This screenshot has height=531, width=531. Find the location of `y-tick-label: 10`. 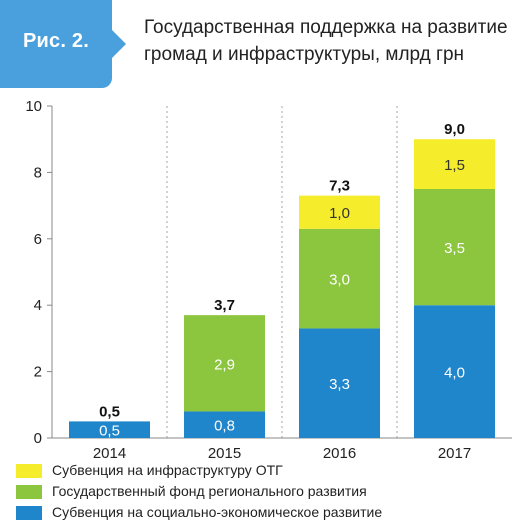

y-tick-label: 10 is located at coordinates (33, 106).